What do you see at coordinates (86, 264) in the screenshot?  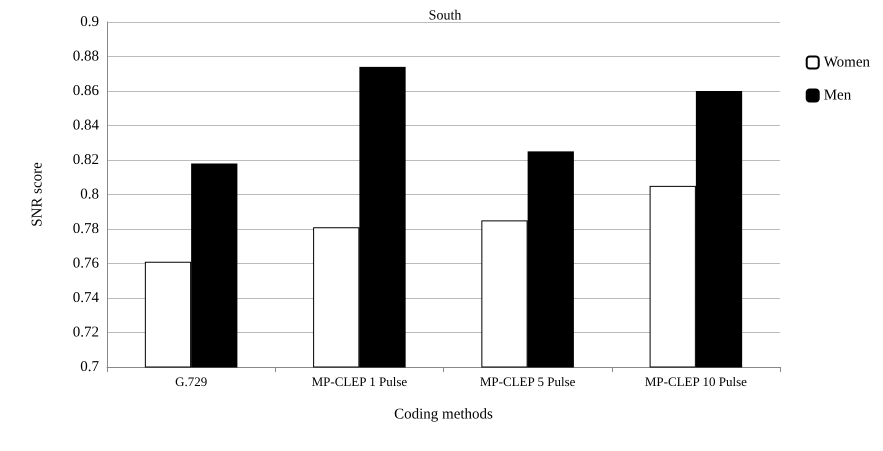 I see `y-tick-label: 0.76` at bounding box center [86, 264].